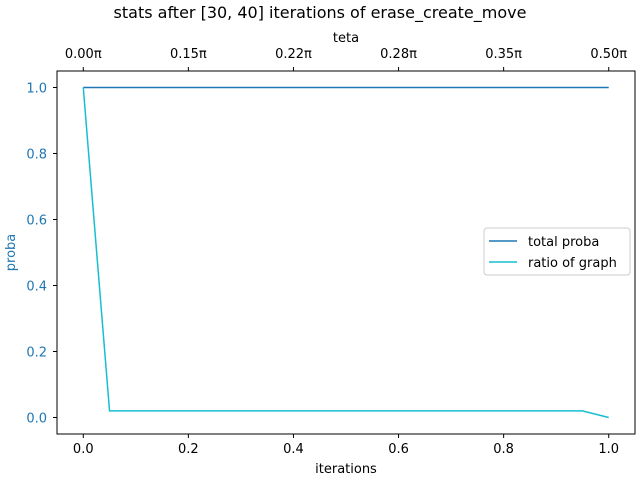  What do you see at coordinates (346, 469) in the screenshot?
I see `x-axis-title: iterations` at bounding box center [346, 469].